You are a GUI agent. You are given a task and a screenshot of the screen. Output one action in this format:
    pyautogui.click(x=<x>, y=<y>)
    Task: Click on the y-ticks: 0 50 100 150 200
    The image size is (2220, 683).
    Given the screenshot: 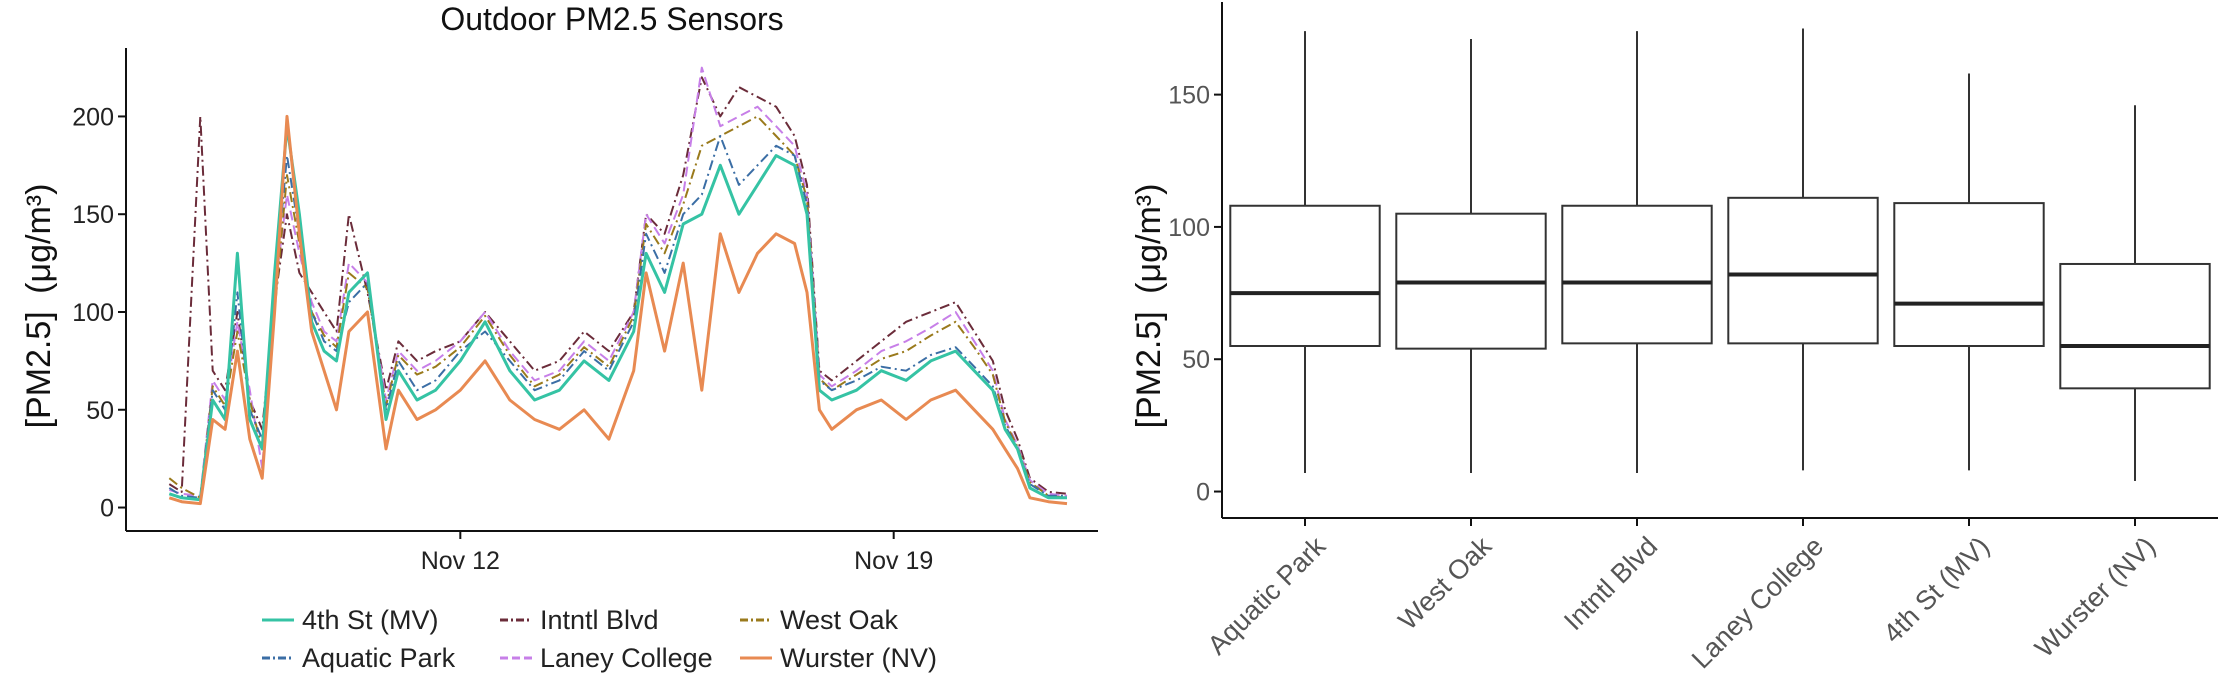 What is the action you would take?
    pyautogui.click(x=99, y=313)
    